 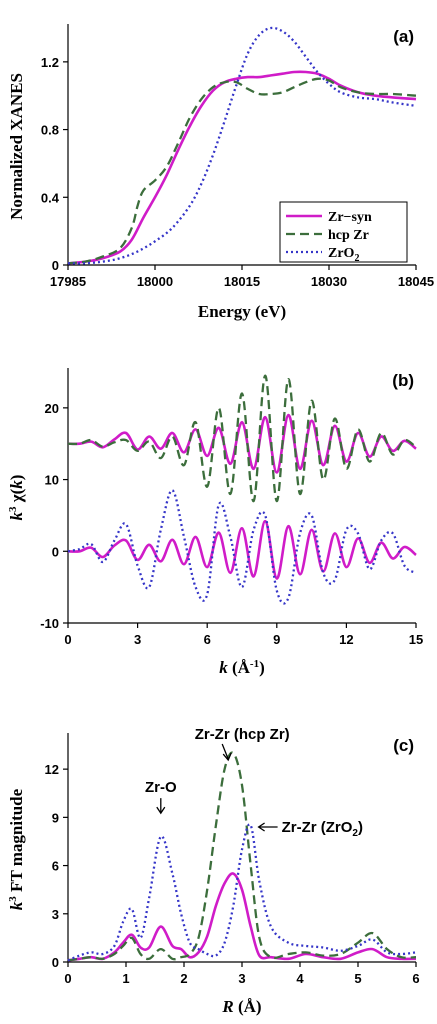 I want to click on annotation-label: Zr-Zr (hcp Zr), so click(x=242, y=734).